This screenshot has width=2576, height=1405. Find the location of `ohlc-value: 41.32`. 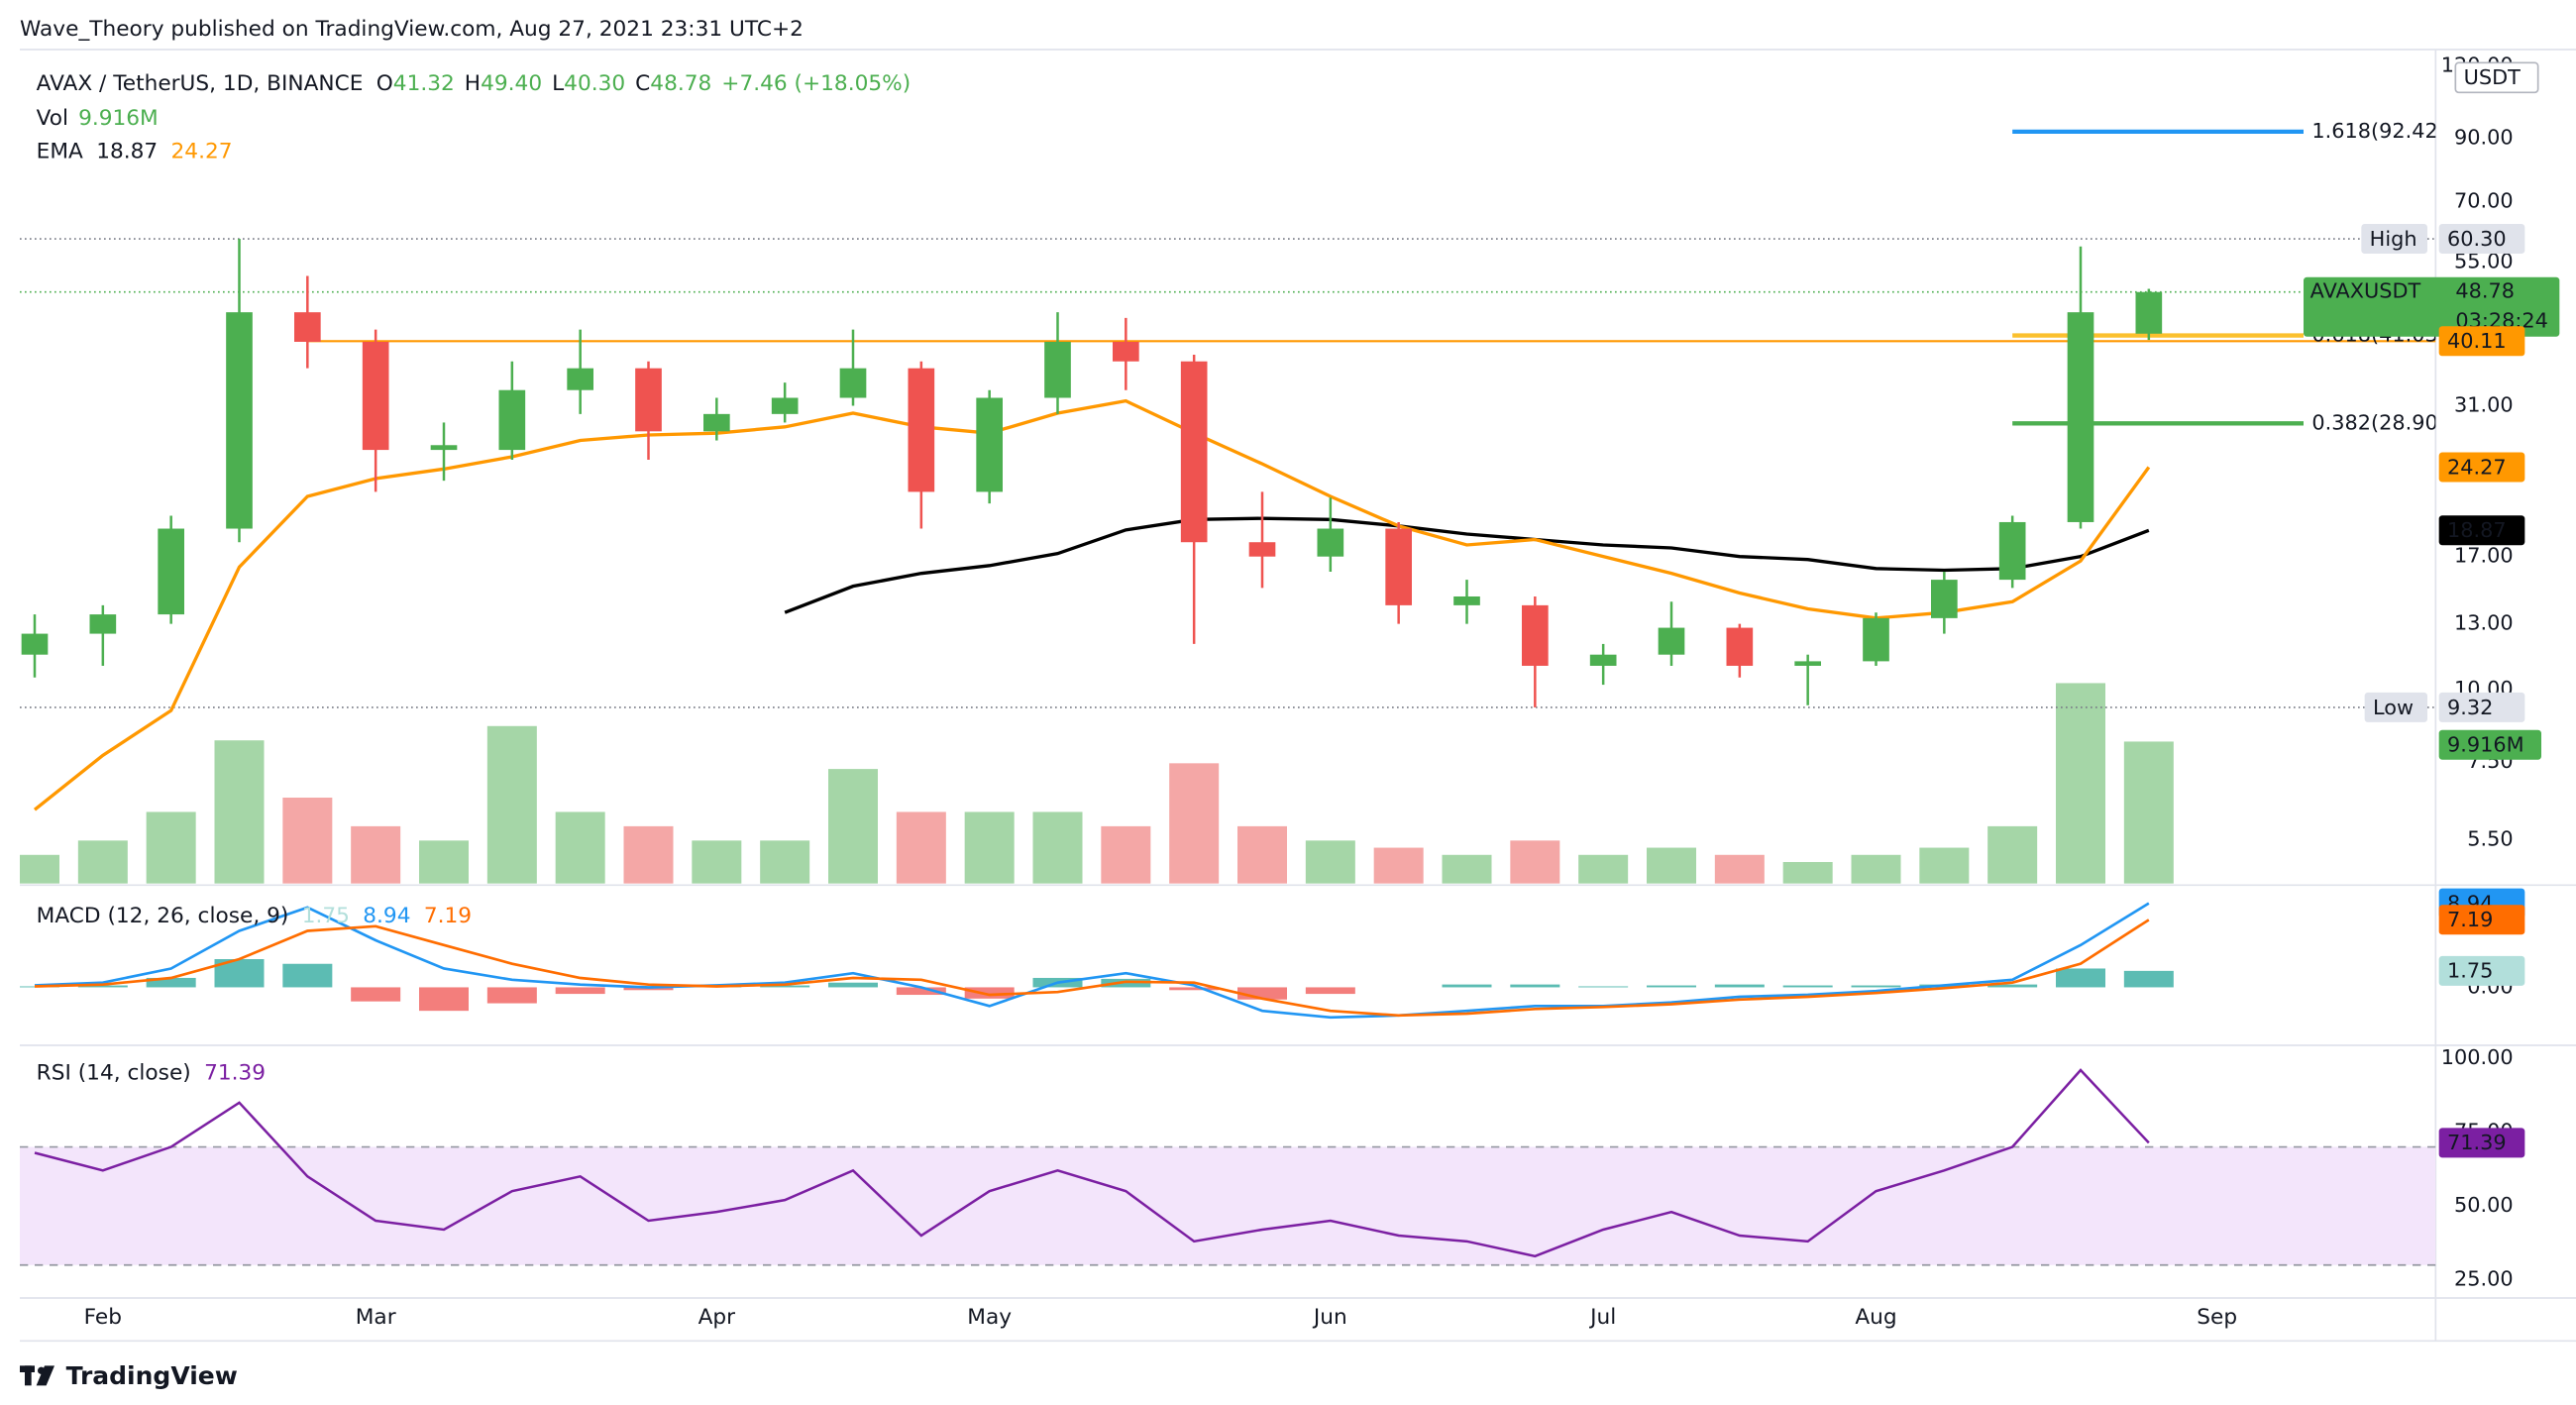

ohlc-value: 41.32 is located at coordinates (424, 83).